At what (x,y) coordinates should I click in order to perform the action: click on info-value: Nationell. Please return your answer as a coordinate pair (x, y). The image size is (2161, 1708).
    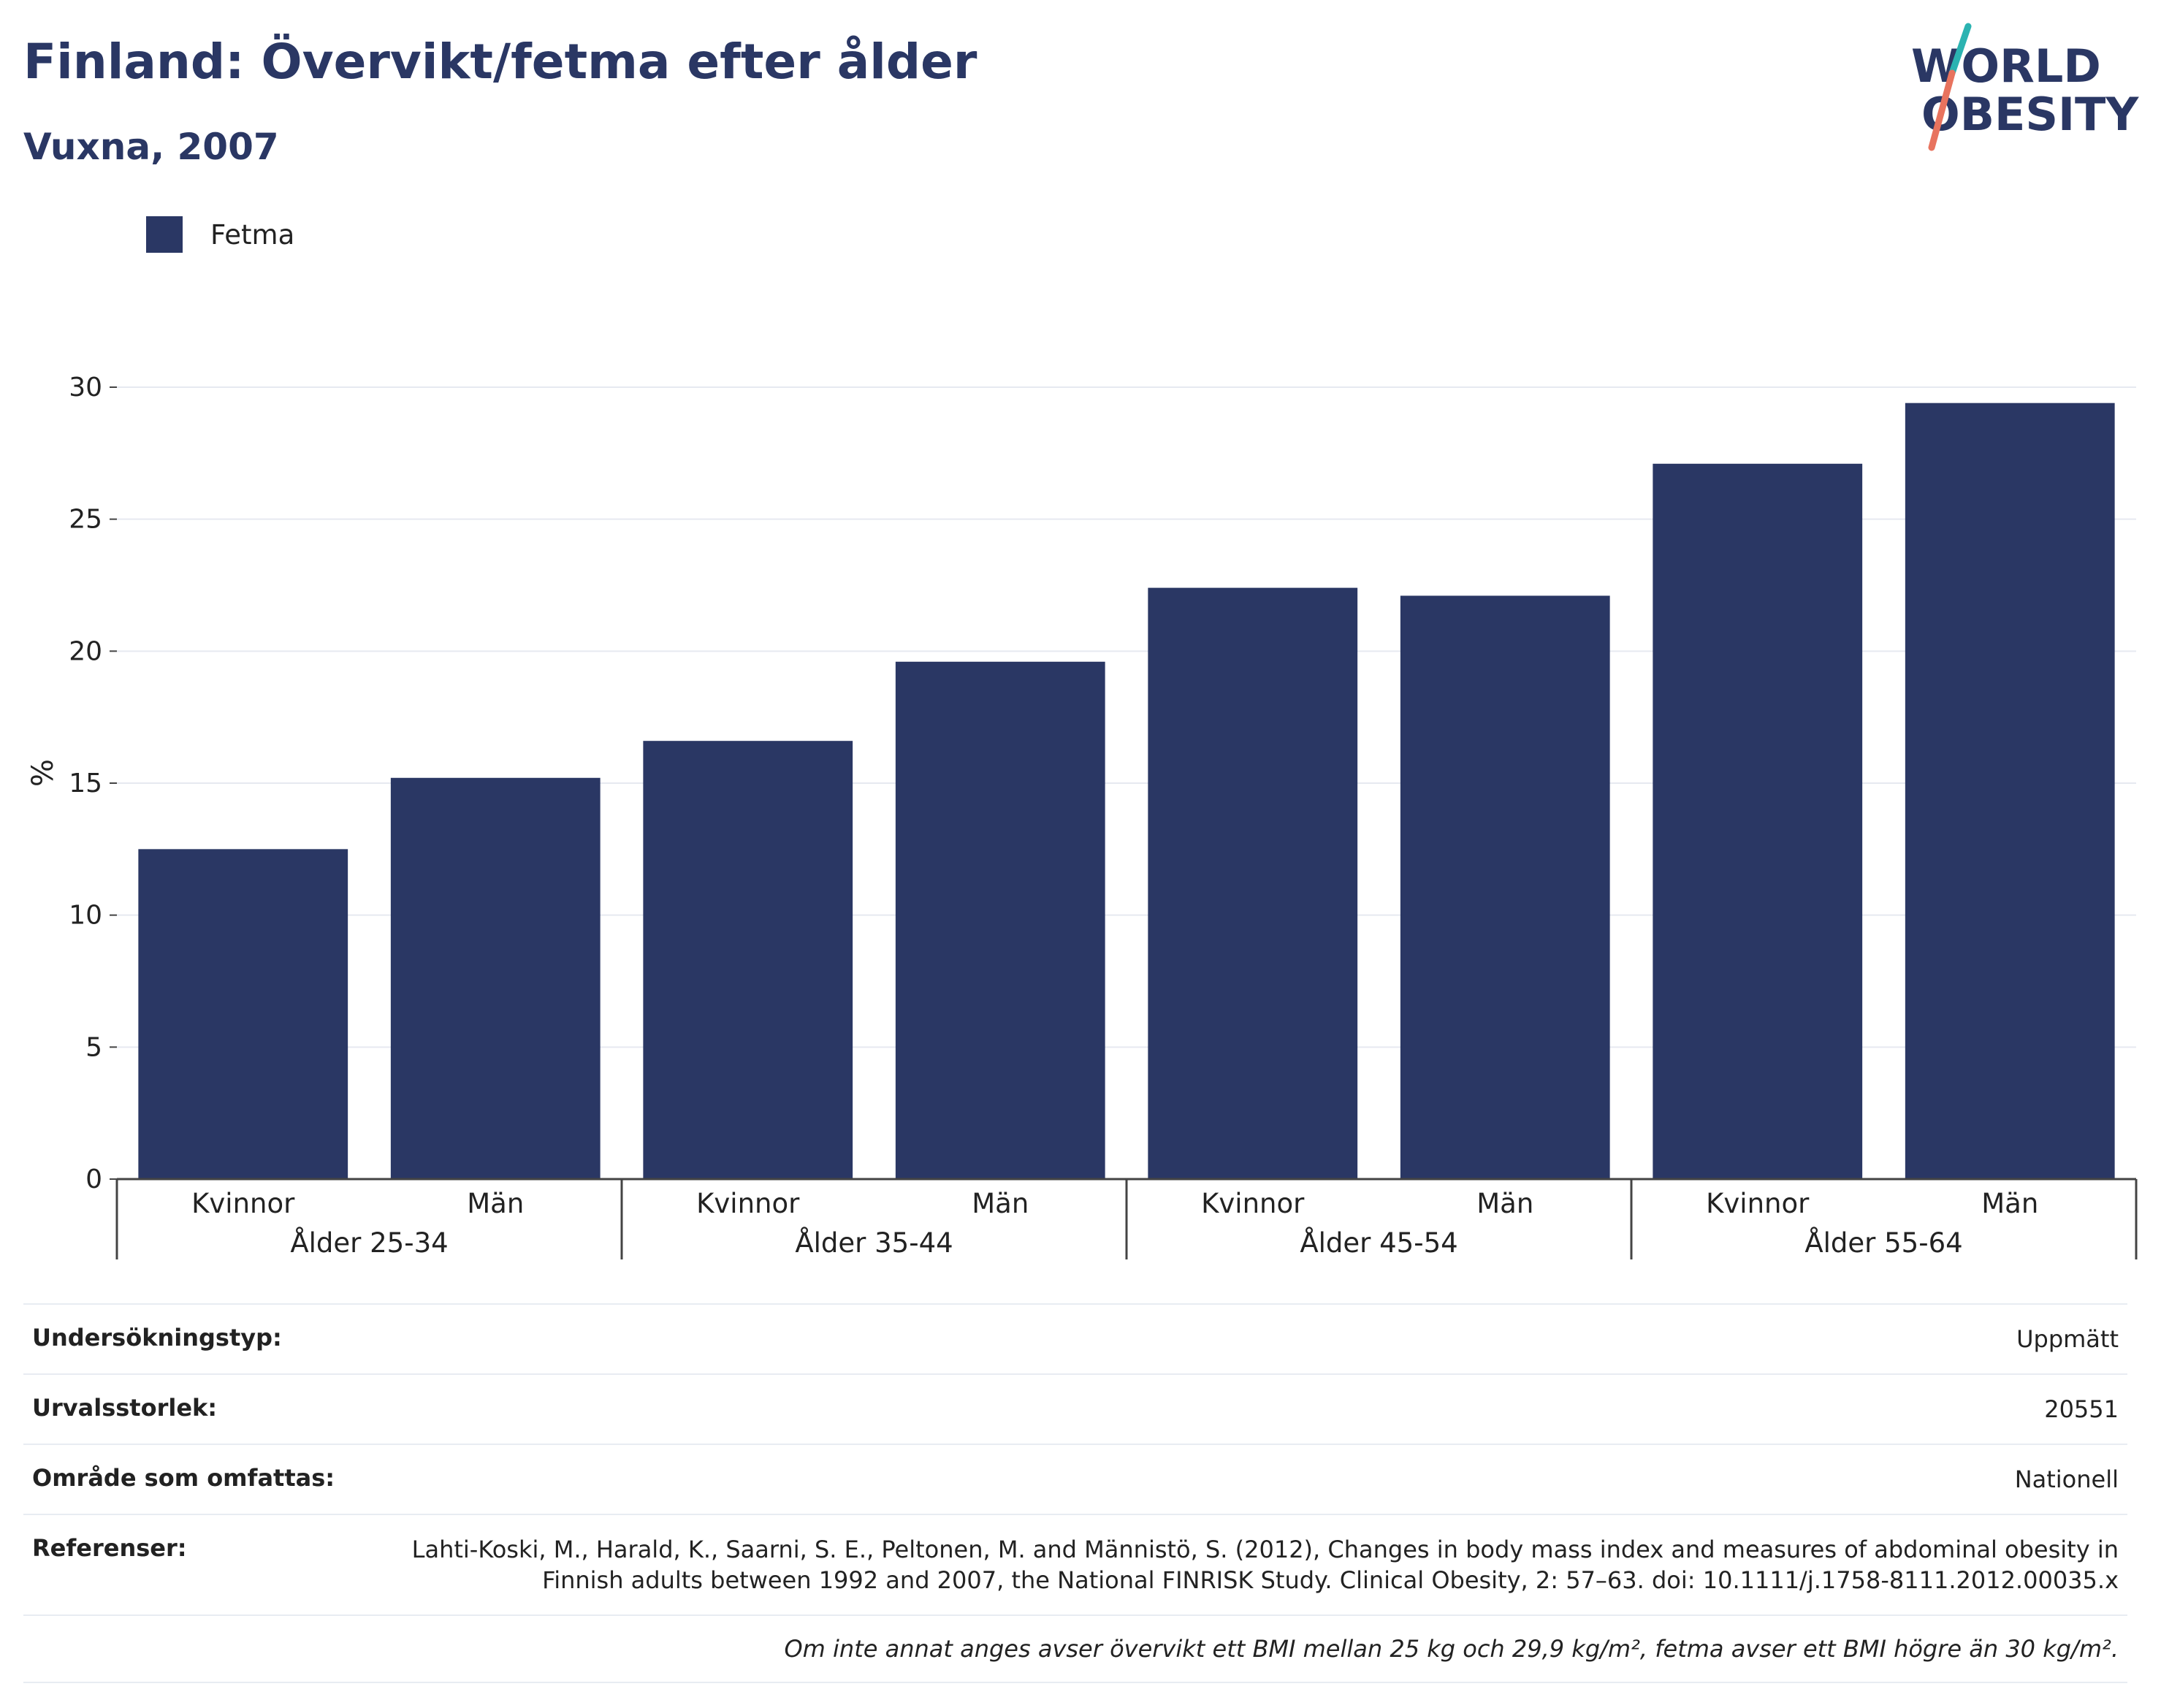
    Looking at the image, I should click on (1237, 1479).